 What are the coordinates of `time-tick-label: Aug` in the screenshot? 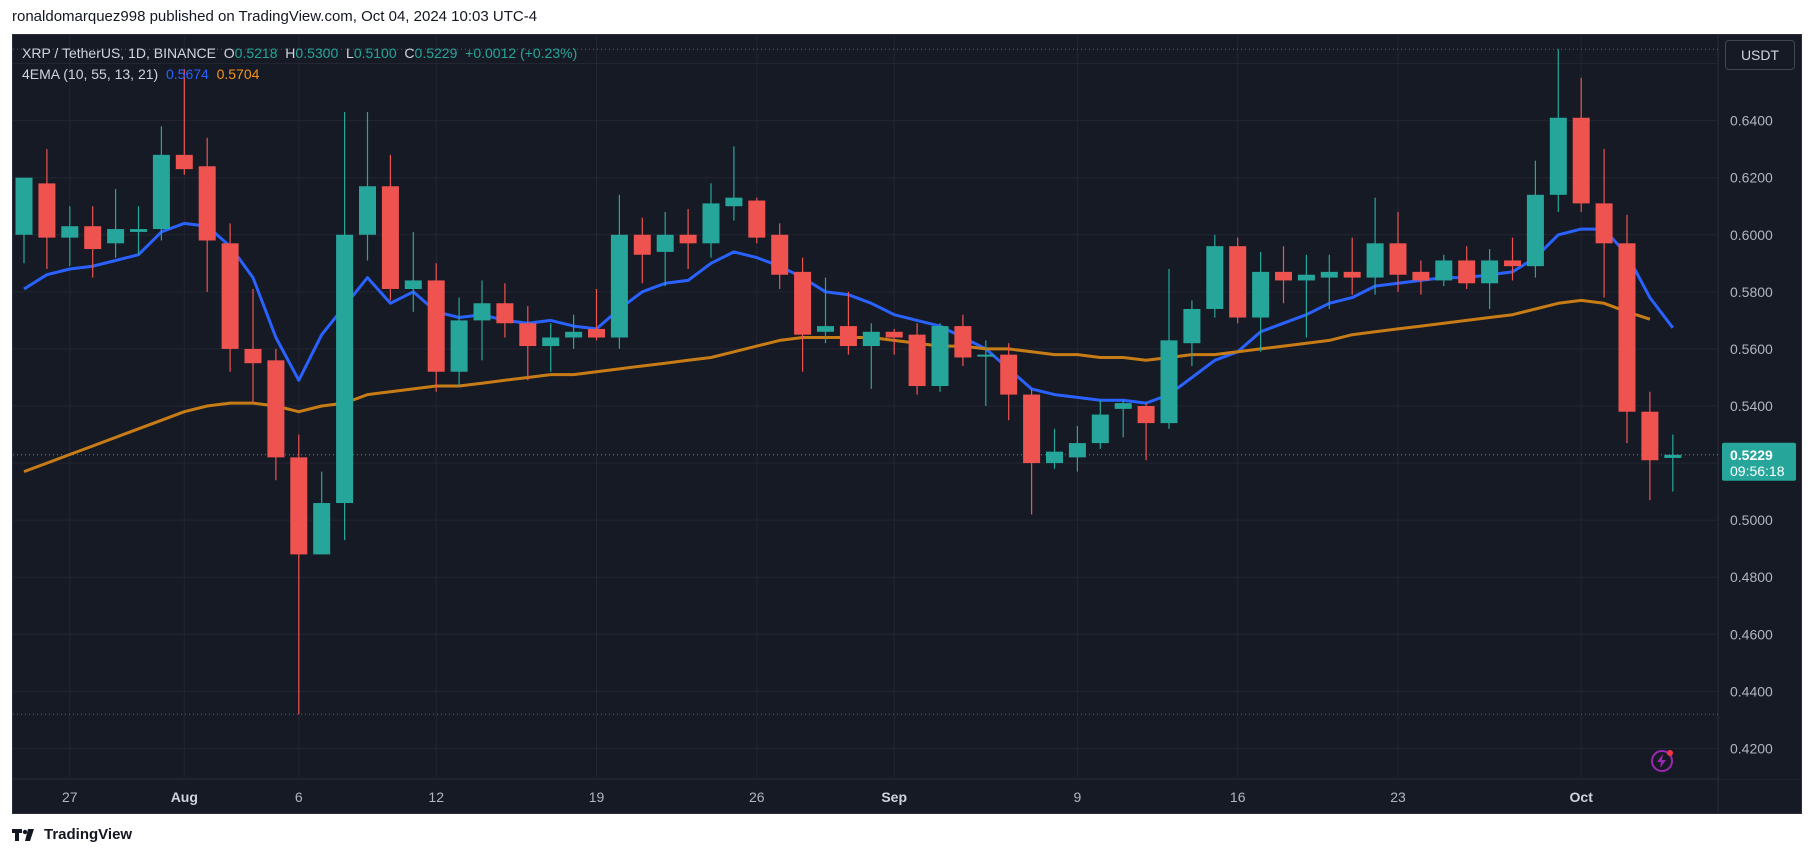 It's located at (184, 797).